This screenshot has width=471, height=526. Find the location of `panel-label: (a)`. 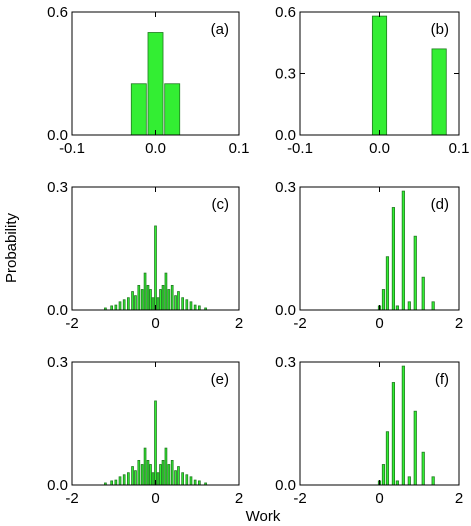

panel-label: (a) is located at coordinates (220, 29).